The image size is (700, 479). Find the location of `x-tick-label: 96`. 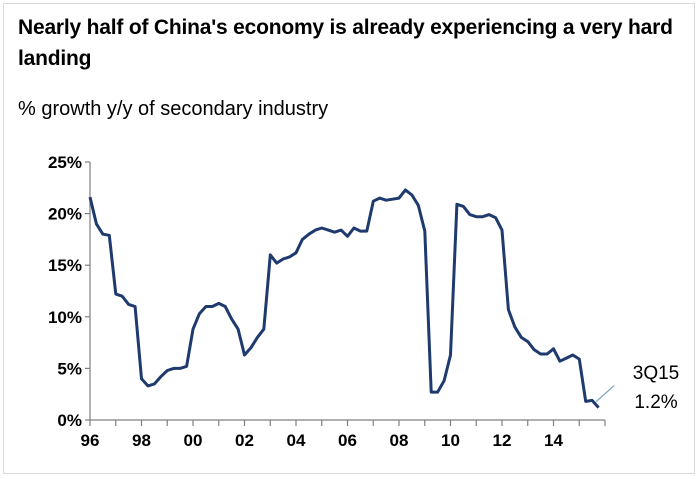

x-tick-label: 96 is located at coordinates (90, 440).